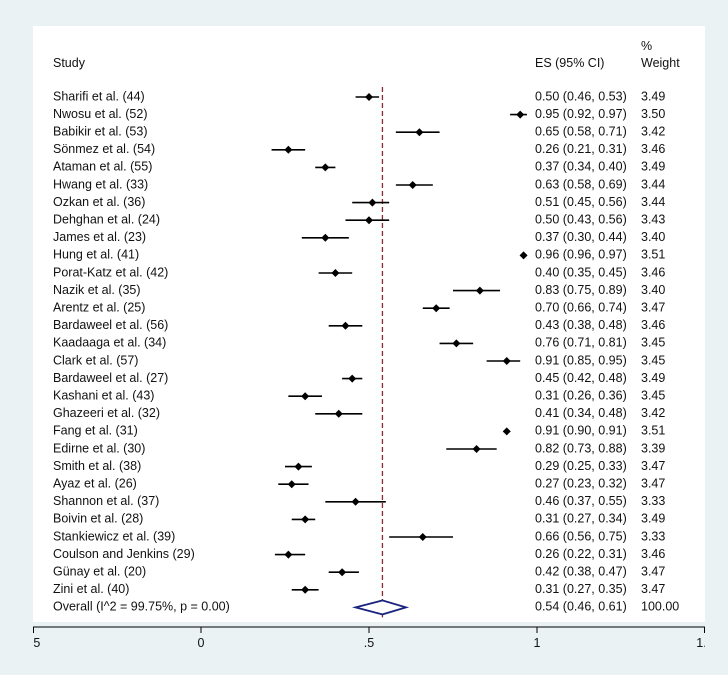 This screenshot has width=728, height=675. I want to click on study-label: Nazik et al. (35), so click(97, 290).